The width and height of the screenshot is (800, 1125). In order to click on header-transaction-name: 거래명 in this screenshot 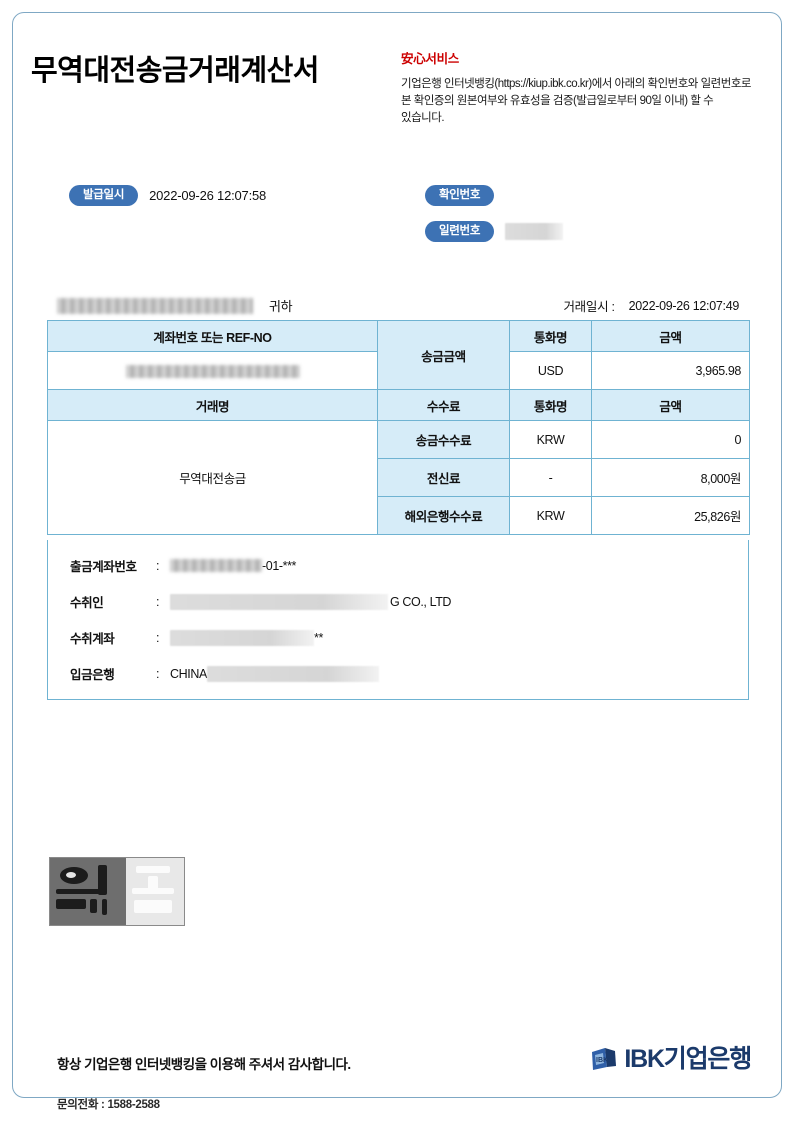, I will do `click(212, 405)`.